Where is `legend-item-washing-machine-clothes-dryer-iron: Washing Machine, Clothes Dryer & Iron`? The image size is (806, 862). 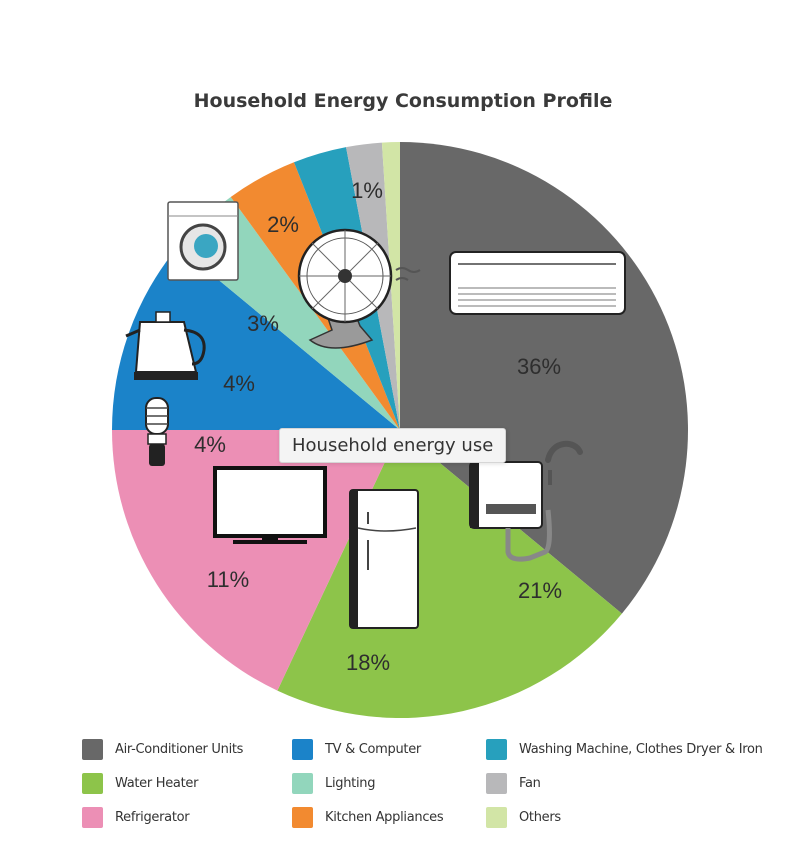
legend-item-washing-machine-clothes-dryer-iron: Washing Machine, Clothes Dryer & Iron is located at coordinates (624, 749).